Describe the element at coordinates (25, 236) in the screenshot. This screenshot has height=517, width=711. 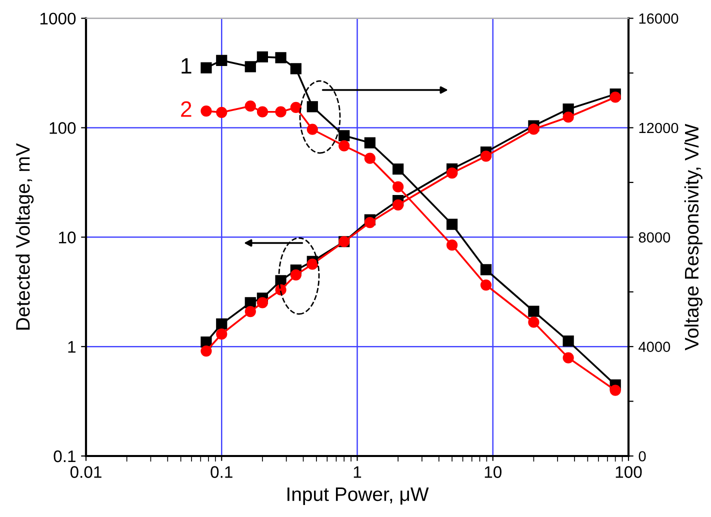
I see `y-axis-title: Detected Voltage, mV` at that location.